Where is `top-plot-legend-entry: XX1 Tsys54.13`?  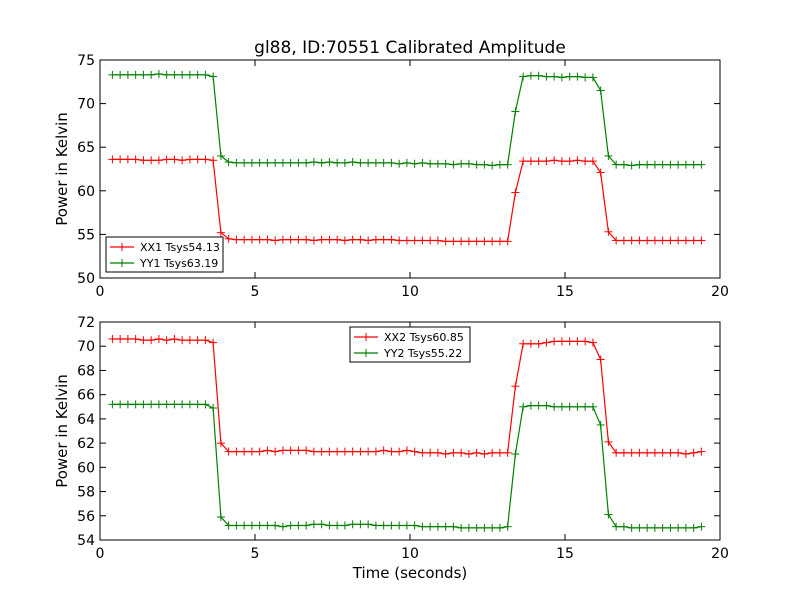
top-plot-legend-entry: XX1 Tsys54.13 is located at coordinates (165, 247).